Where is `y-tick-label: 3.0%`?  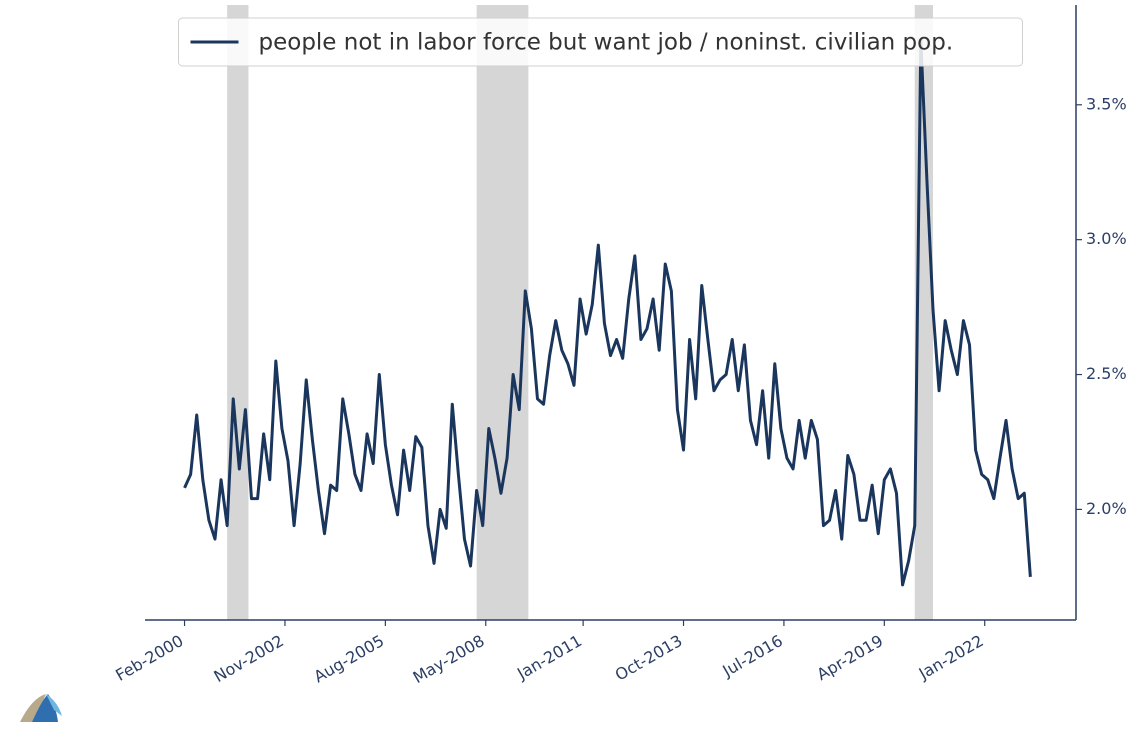 y-tick-label: 3.0% is located at coordinates (1106, 238).